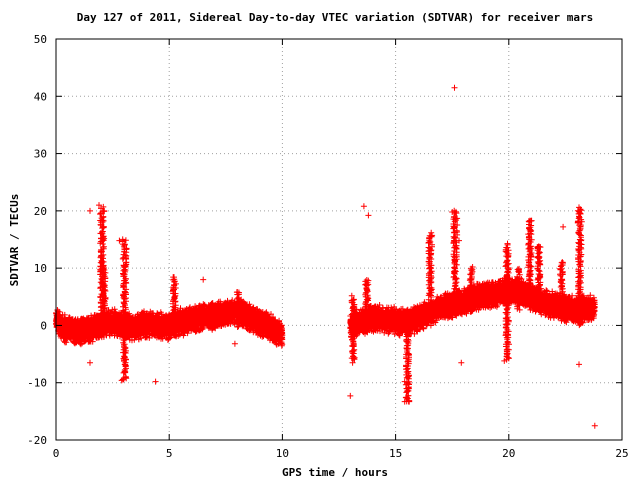 This screenshot has width=640, height=480. Describe the element at coordinates (395, 453) in the screenshot. I see `x-tick-label: 15` at that location.